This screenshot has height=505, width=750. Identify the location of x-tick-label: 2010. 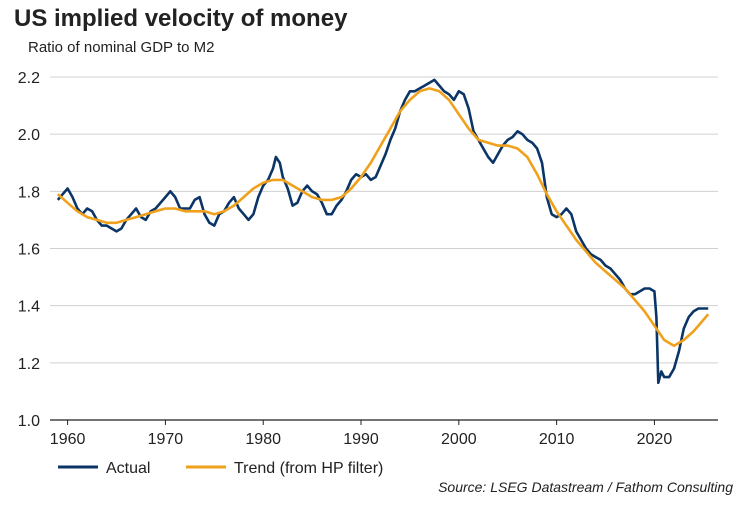
(557, 439).